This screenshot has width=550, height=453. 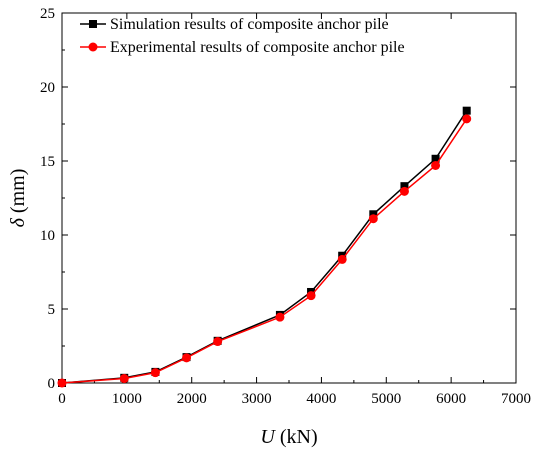 I want to click on x-tick-label-3: 3000, so click(x=257, y=399).